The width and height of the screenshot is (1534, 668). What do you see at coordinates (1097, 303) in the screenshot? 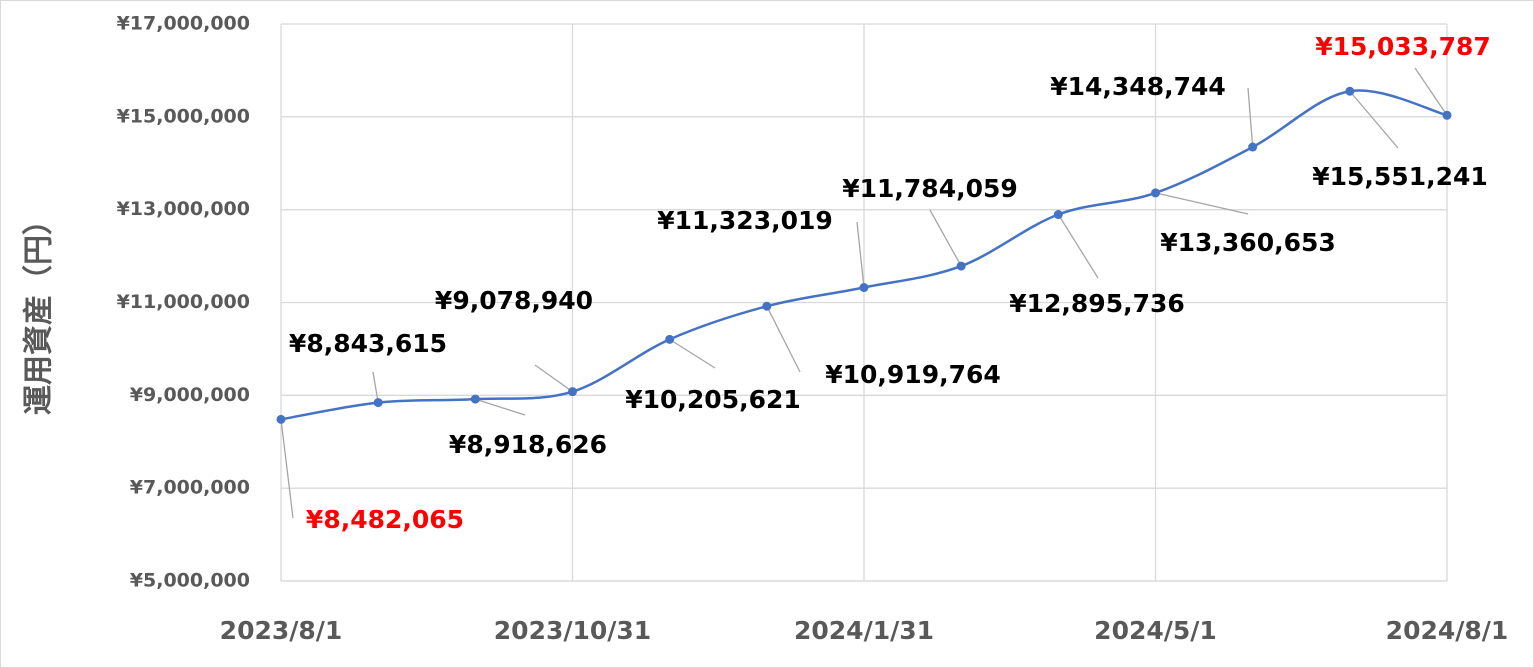
I see `data-label: ¥12,895,736` at bounding box center [1097, 303].